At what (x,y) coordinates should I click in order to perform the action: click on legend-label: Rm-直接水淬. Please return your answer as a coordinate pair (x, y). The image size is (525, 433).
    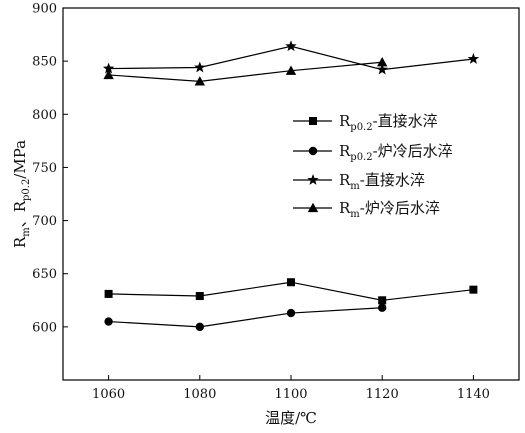
    Looking at the image, I should click on (382, 181).